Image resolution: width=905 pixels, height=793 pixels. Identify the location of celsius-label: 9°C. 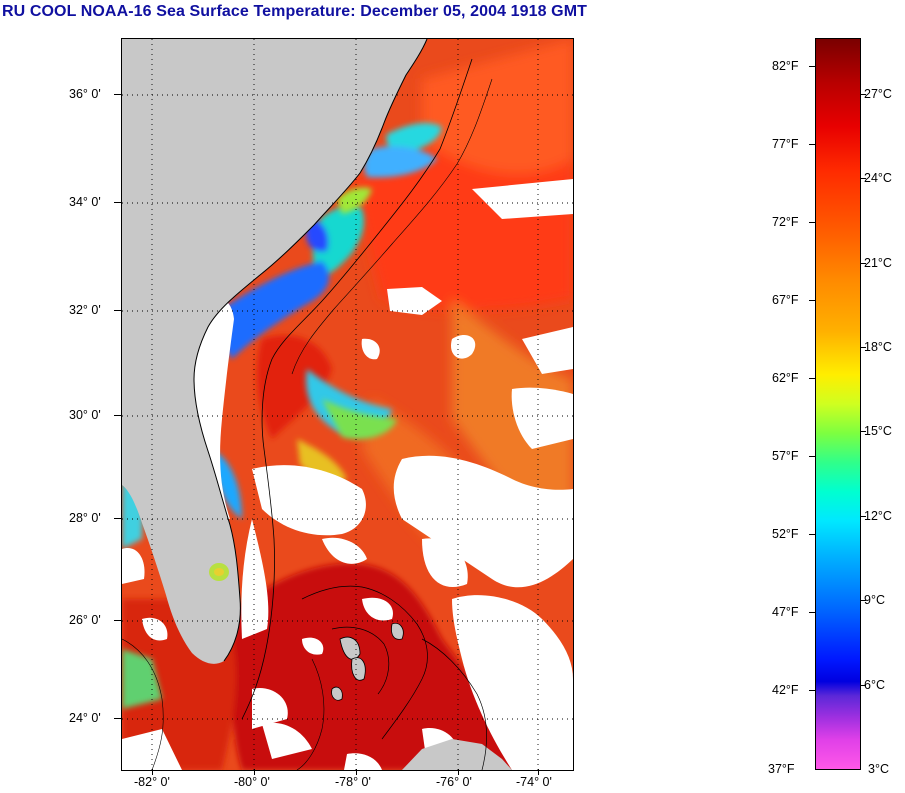
(874, 600).